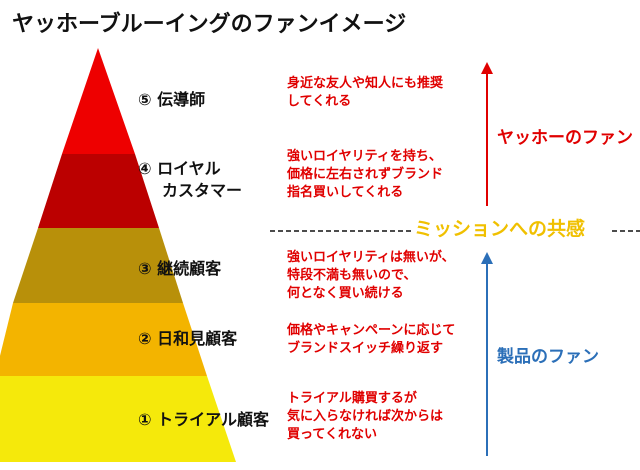 The height and width of the screenshot is (470, 640). What do you see at coordinates (487, 68) in the screenshot?
I see `upper-arrowhead-icon` at bounding box center [487, 68].